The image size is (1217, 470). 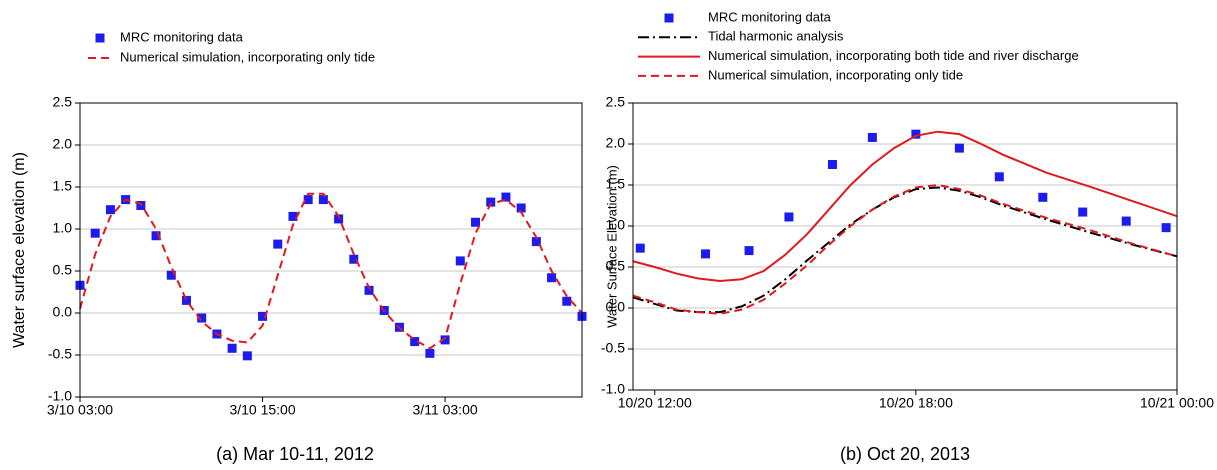 What do you see at coordinates (611, 246) in the screenshot?
I see `y-axis-label: Water Surface Elevation (m)` at bounding box center [611, 246].